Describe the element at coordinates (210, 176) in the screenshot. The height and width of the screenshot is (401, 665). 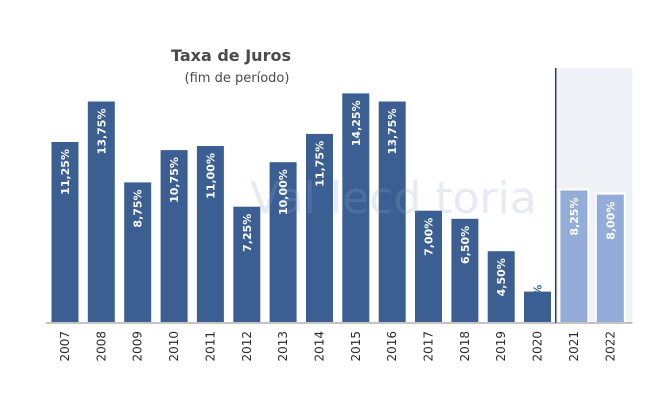
I see `data-label-2011: 11,00%` at that location.